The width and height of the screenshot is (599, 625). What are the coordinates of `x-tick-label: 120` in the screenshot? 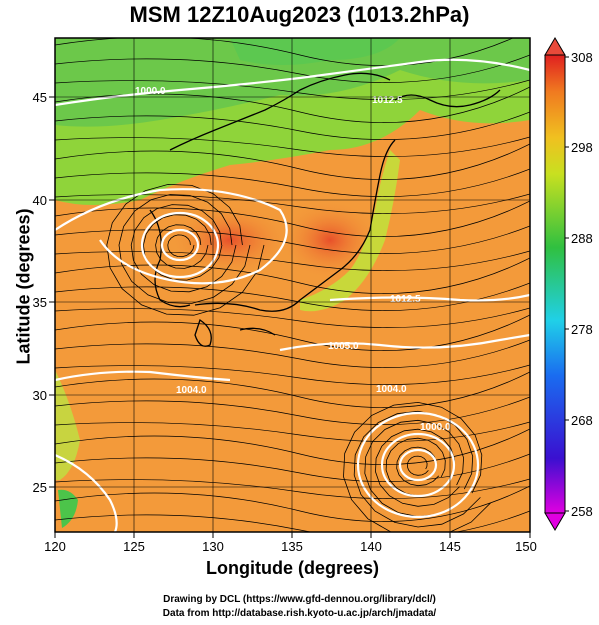 It's located at (55, 546).